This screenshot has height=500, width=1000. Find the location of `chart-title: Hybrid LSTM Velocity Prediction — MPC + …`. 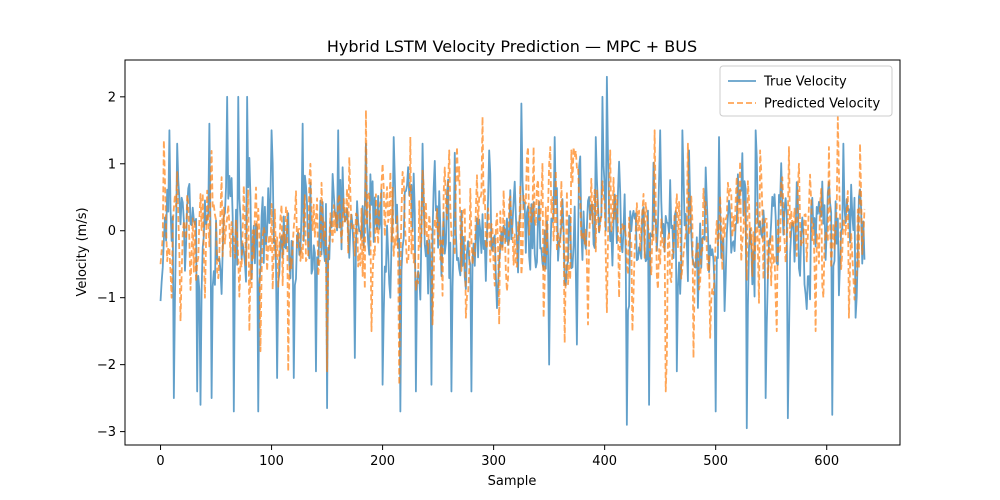

chart-title: Hybrid LSTM Velocity Prediction — MPC + … is located at coordinates (512, 46).